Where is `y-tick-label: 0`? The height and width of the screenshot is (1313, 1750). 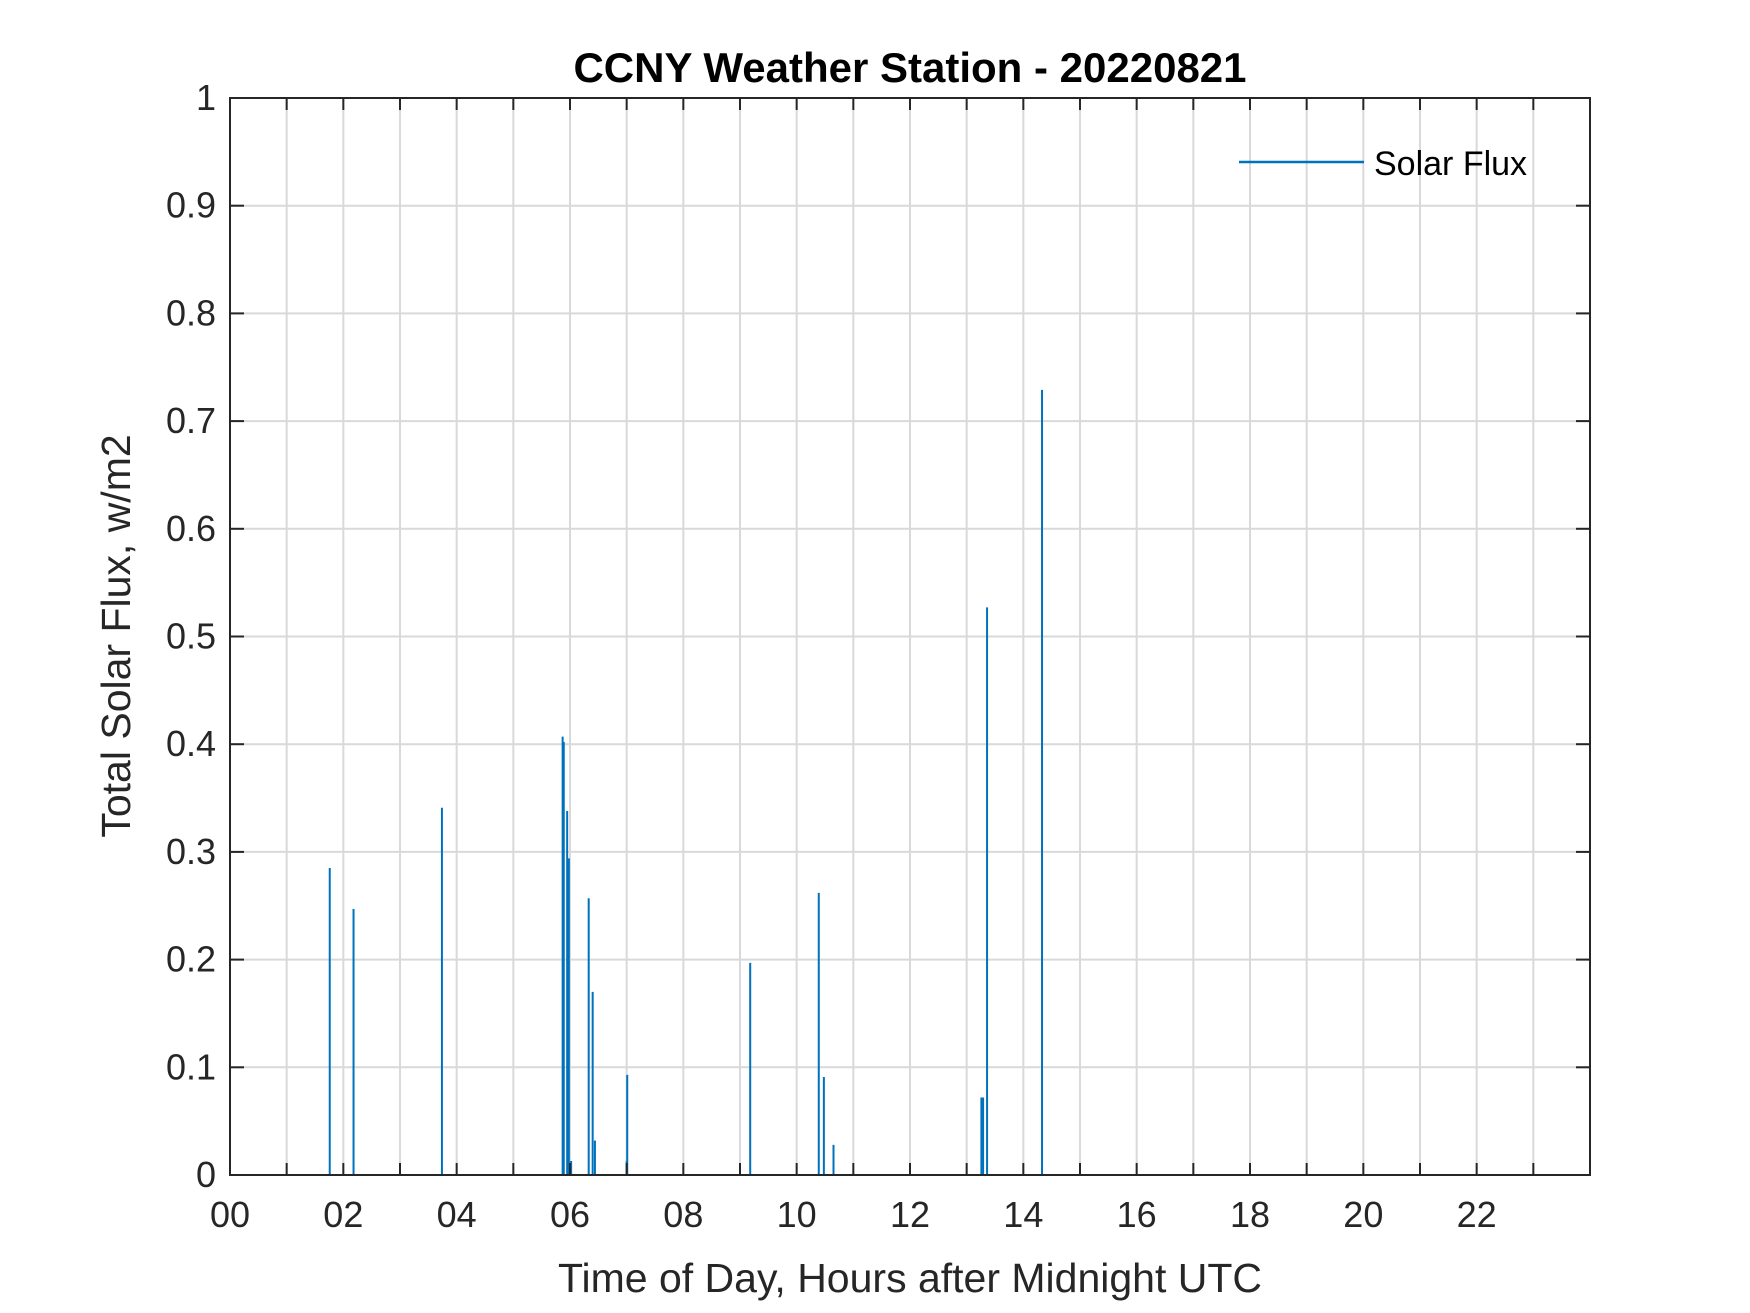
y-tick-label: 0 is located at coordinates (206, 1174).